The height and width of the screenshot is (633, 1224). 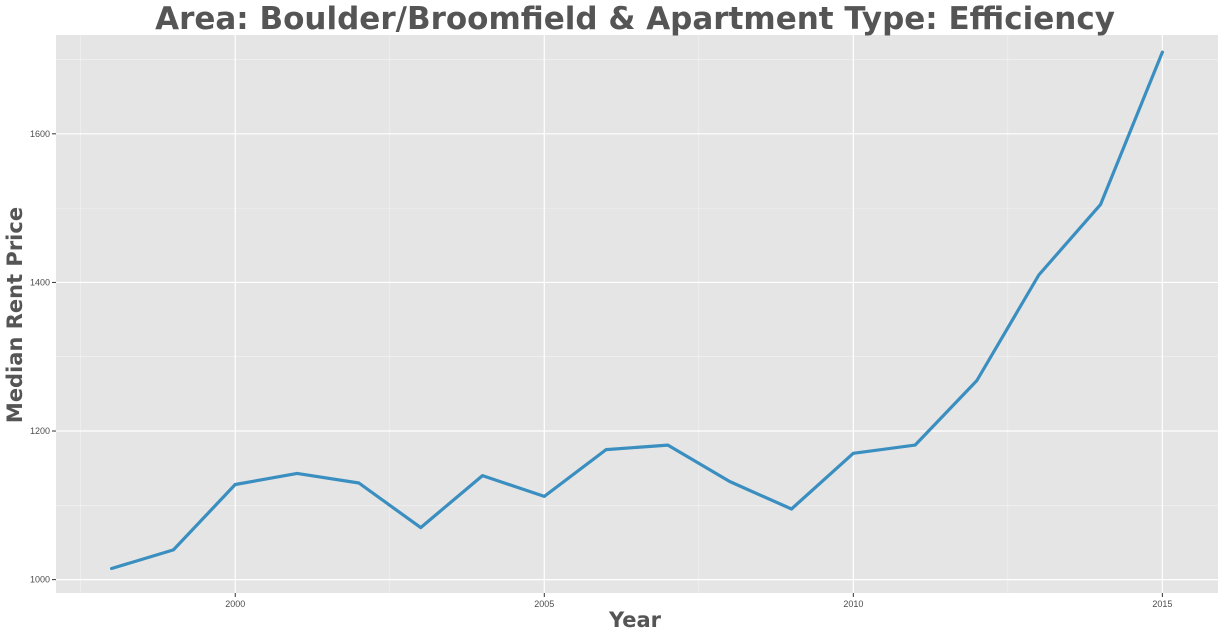 I want to click on x-tick-label: 2005, so click(x=544, y=604).